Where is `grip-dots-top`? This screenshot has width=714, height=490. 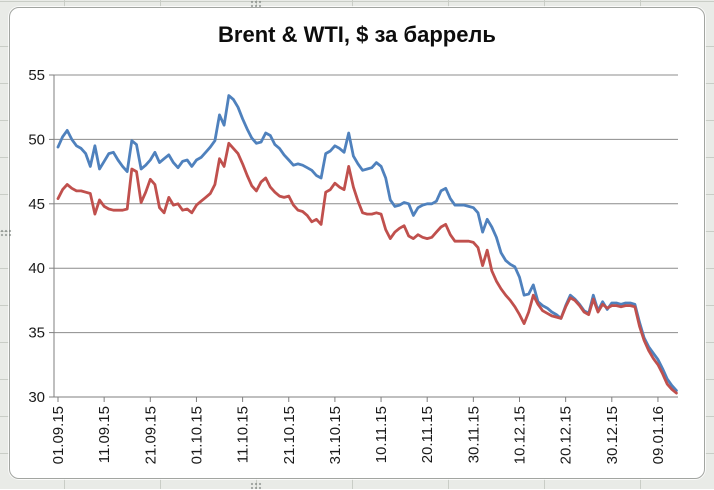 grip-dots-top is located at coordinates (256, 4).